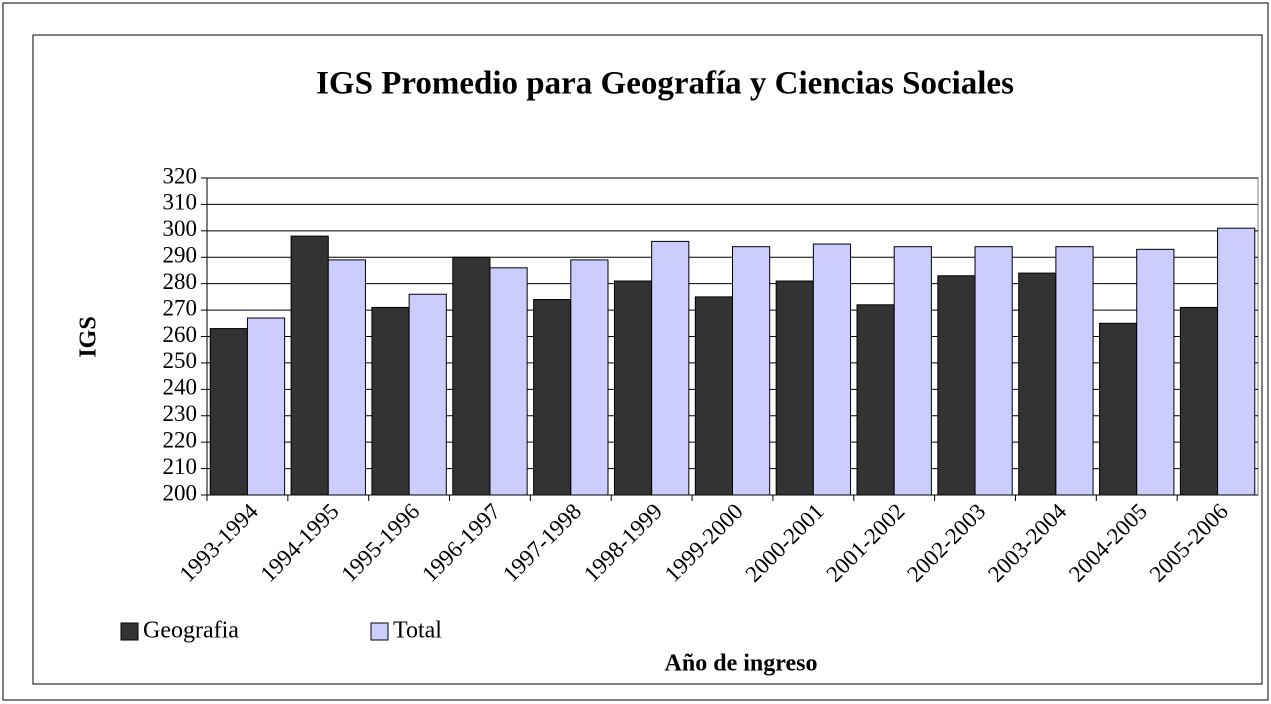 This screenshot has width=1271, height=704. I want to click on y-tick-label: 230, so click(180, 413).